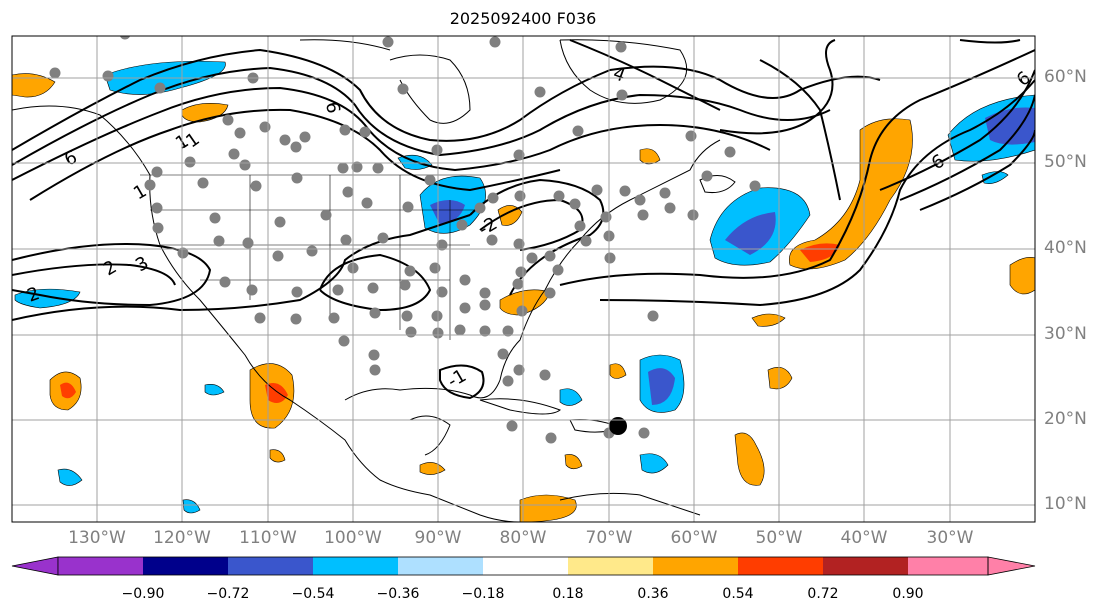  I want to click on lon-label: 60°W, so click(694, 538).